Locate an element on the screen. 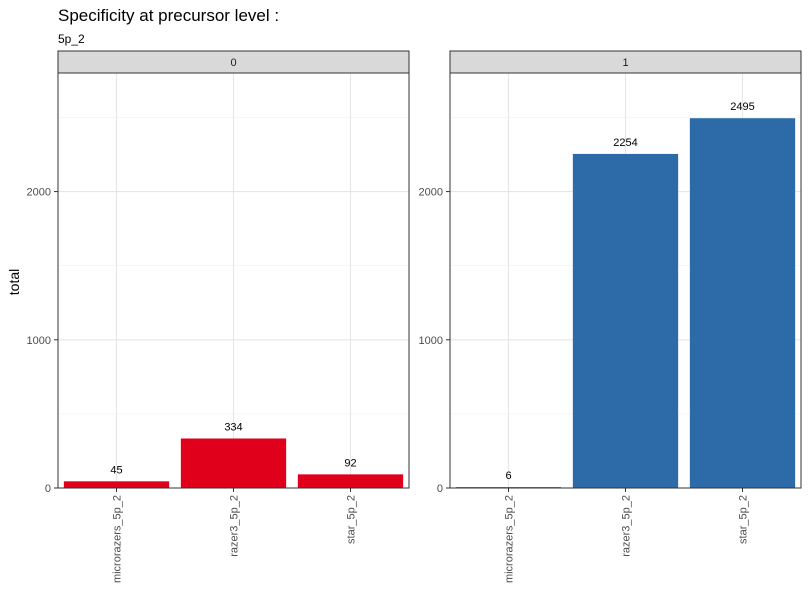 This screenshot has width=809, height=615. strip-label: 1 is located at coordinates (625, 63).